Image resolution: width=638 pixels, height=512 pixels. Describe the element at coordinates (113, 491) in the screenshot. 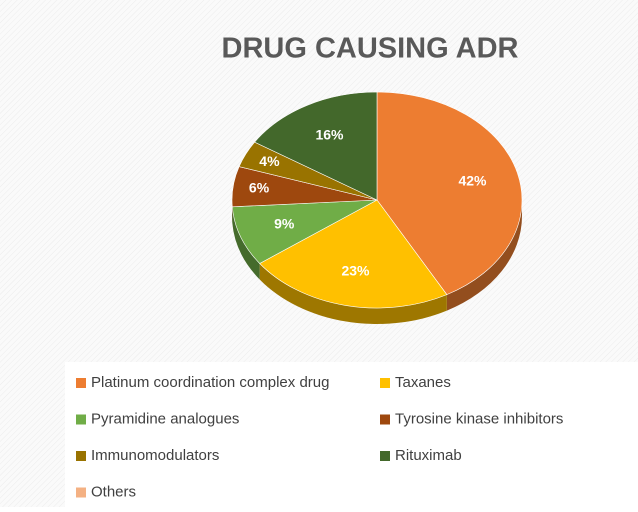

I see `legend-label: Others` at that location.